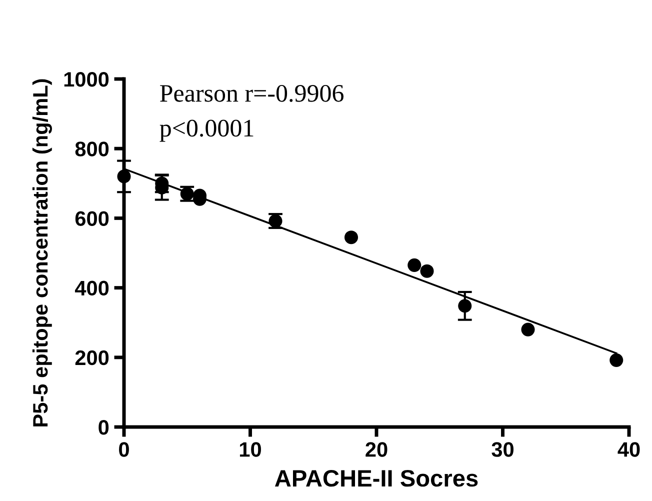 The width and height of the screenshot is (652, 501). I want to click on x-tick-label: 20, so click(377, 449).